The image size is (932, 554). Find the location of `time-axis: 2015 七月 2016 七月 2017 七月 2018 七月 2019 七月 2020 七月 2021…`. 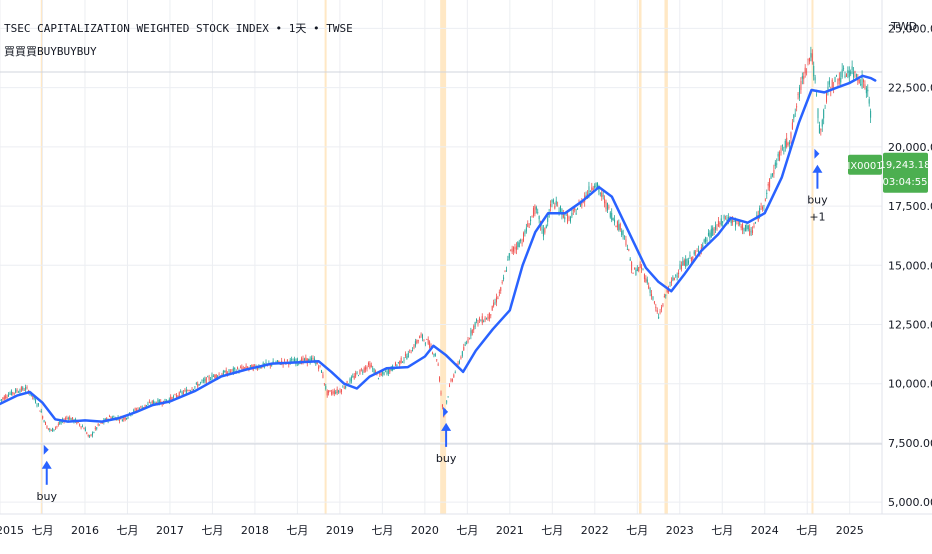

time-axis: 2015 七月 2016 七月 2017 七月 2018 七月 2019 七月 2020 七月 2021… is located at coordinates (432, 530).